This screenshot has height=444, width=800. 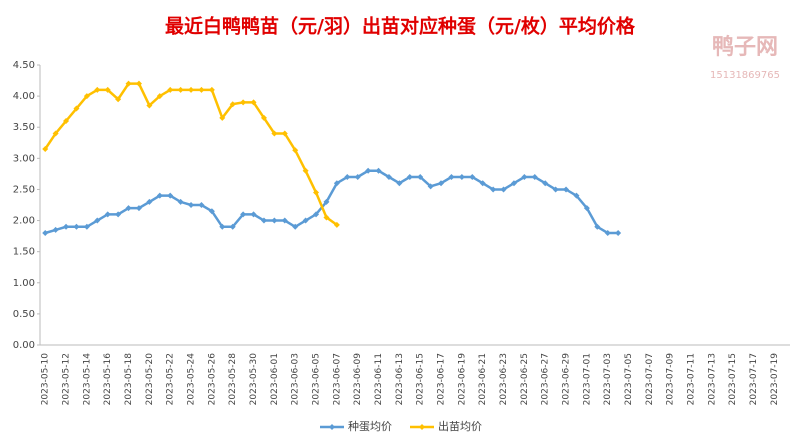 What do you see at coordinates (692, 379) in the screenshot?
I see `x-tick-label: 2023-07-11` at bounding box center [692, 379].